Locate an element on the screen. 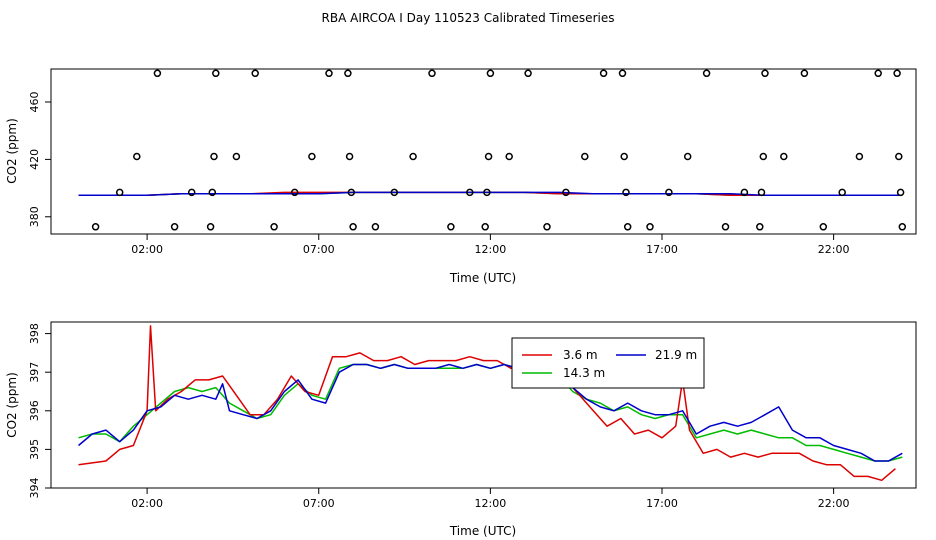  bottom-x-axis-label: Time (UTC) is located at coordinates (482, 531).